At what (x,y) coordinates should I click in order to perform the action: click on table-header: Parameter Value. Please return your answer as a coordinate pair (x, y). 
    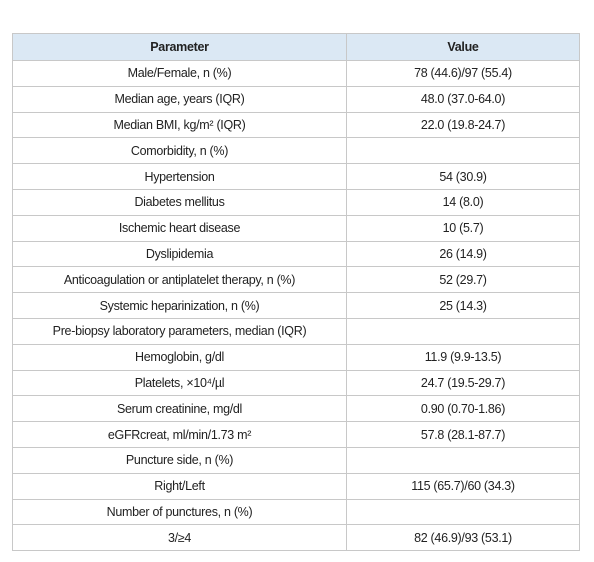
    Looking at the image, I should click on (296, 47).